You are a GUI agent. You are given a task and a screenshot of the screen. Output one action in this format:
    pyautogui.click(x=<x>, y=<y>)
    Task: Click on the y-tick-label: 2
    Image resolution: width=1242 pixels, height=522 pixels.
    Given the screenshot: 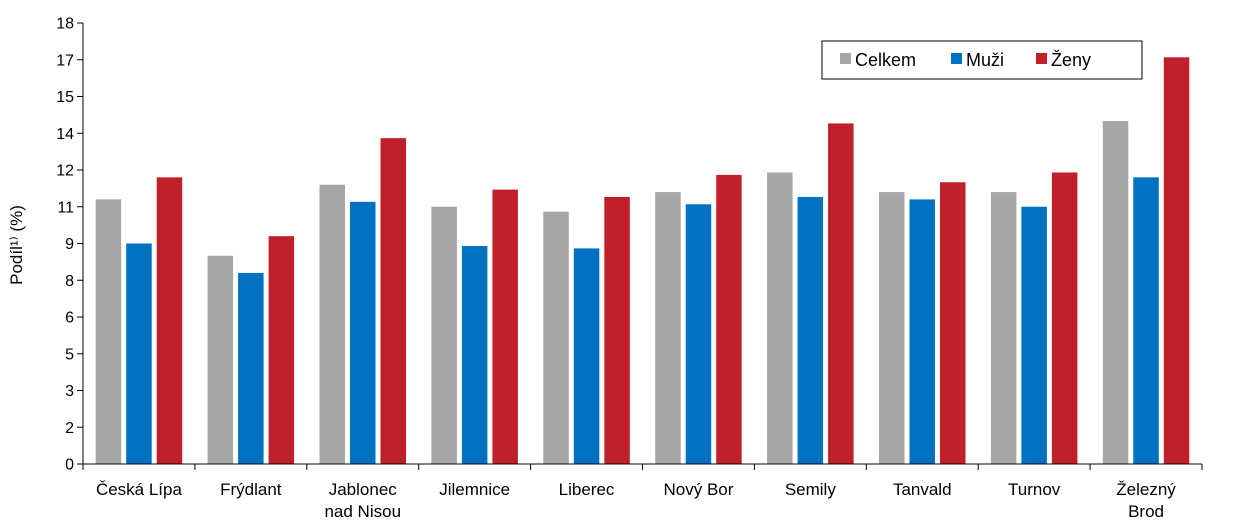 What is the action you would take?
    pyautogui.click(x=69, y=428)
    